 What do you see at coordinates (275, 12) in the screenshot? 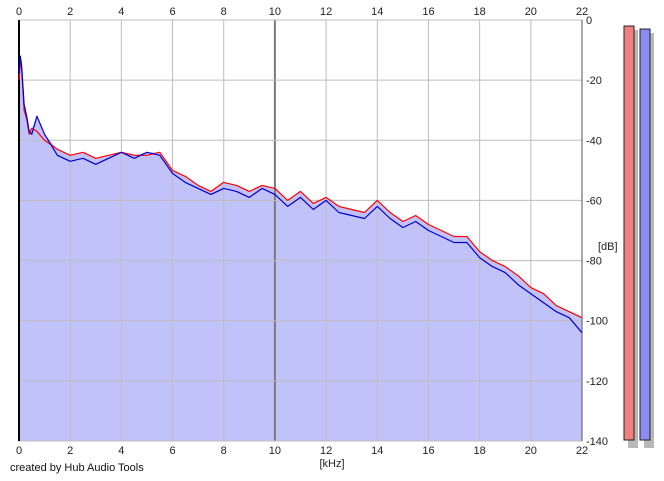
I see `x-tick-label-top: 10` at bounding box center [275, 12].